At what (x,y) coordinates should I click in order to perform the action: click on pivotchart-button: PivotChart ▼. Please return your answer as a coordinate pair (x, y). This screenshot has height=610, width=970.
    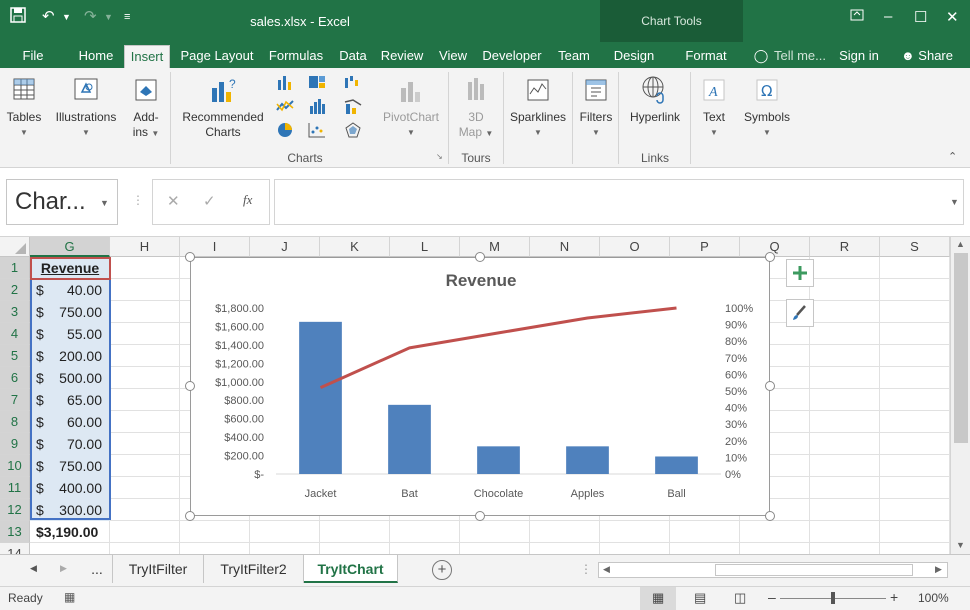
    Looking at the image, I should click on (411, 107).